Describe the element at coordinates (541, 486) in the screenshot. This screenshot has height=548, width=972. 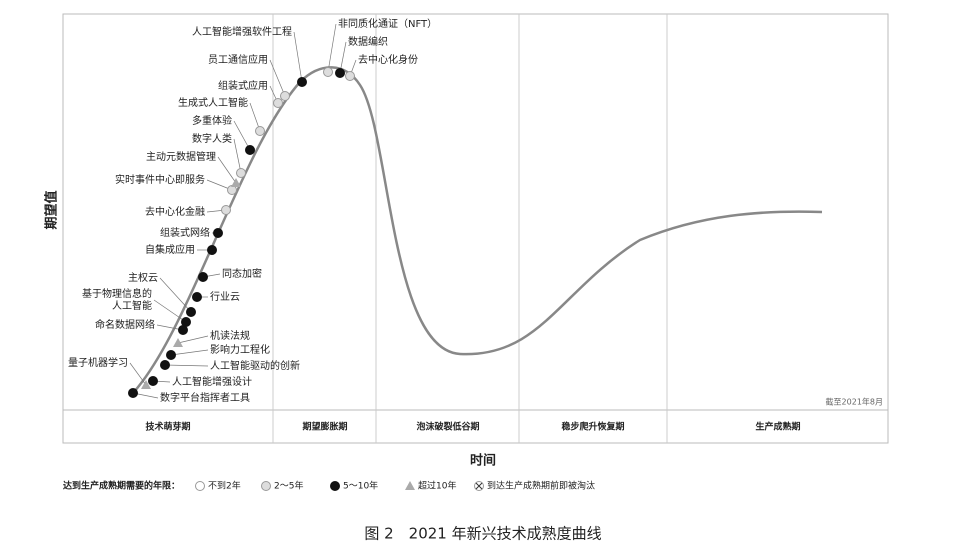
I see `legend-label: 到达生产成熟期前即被淘汰` at that location.